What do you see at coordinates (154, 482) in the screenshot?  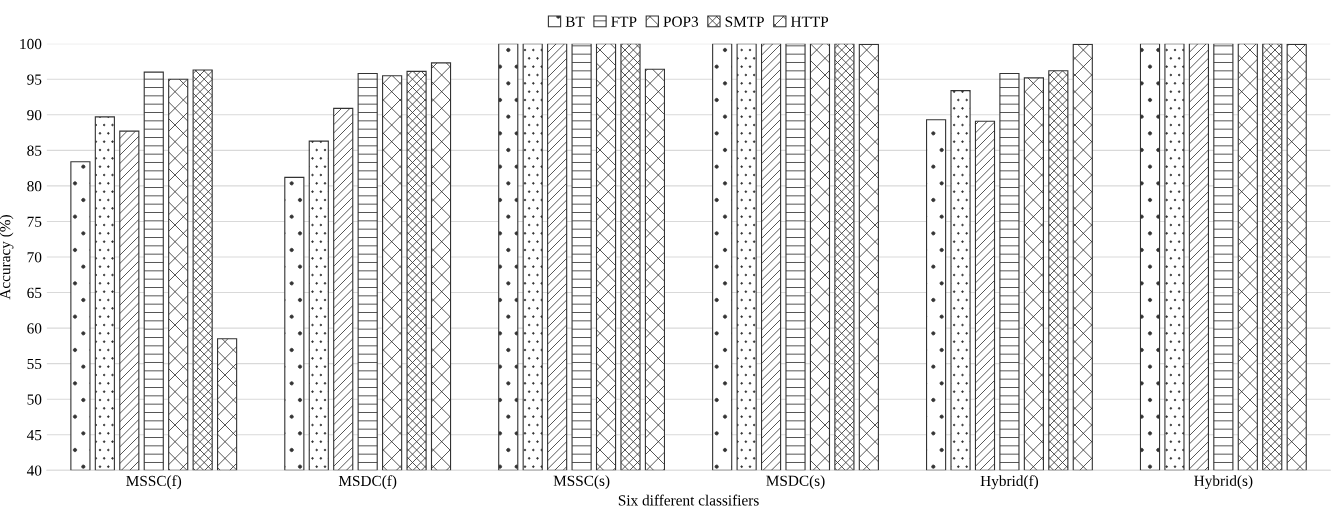 I see `x-tick-label: MSSC(f)` at bounding box center [154, 482].